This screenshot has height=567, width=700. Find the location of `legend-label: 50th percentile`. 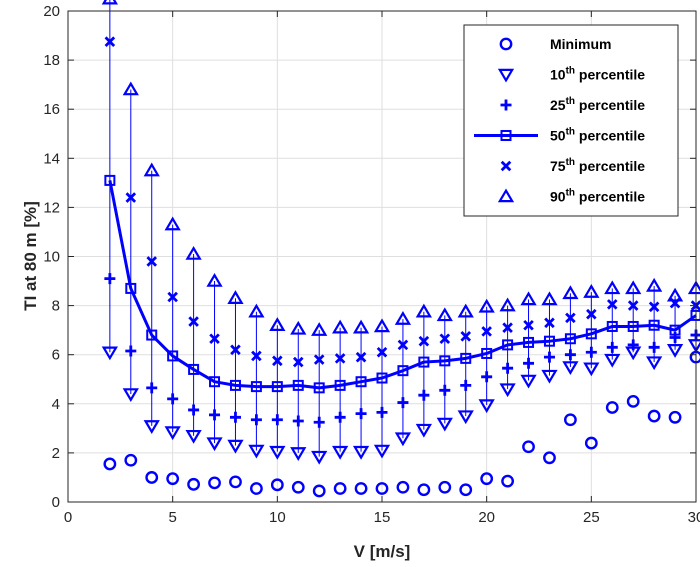

legend-label: 50th percentile is located at coordinates (597, 135).